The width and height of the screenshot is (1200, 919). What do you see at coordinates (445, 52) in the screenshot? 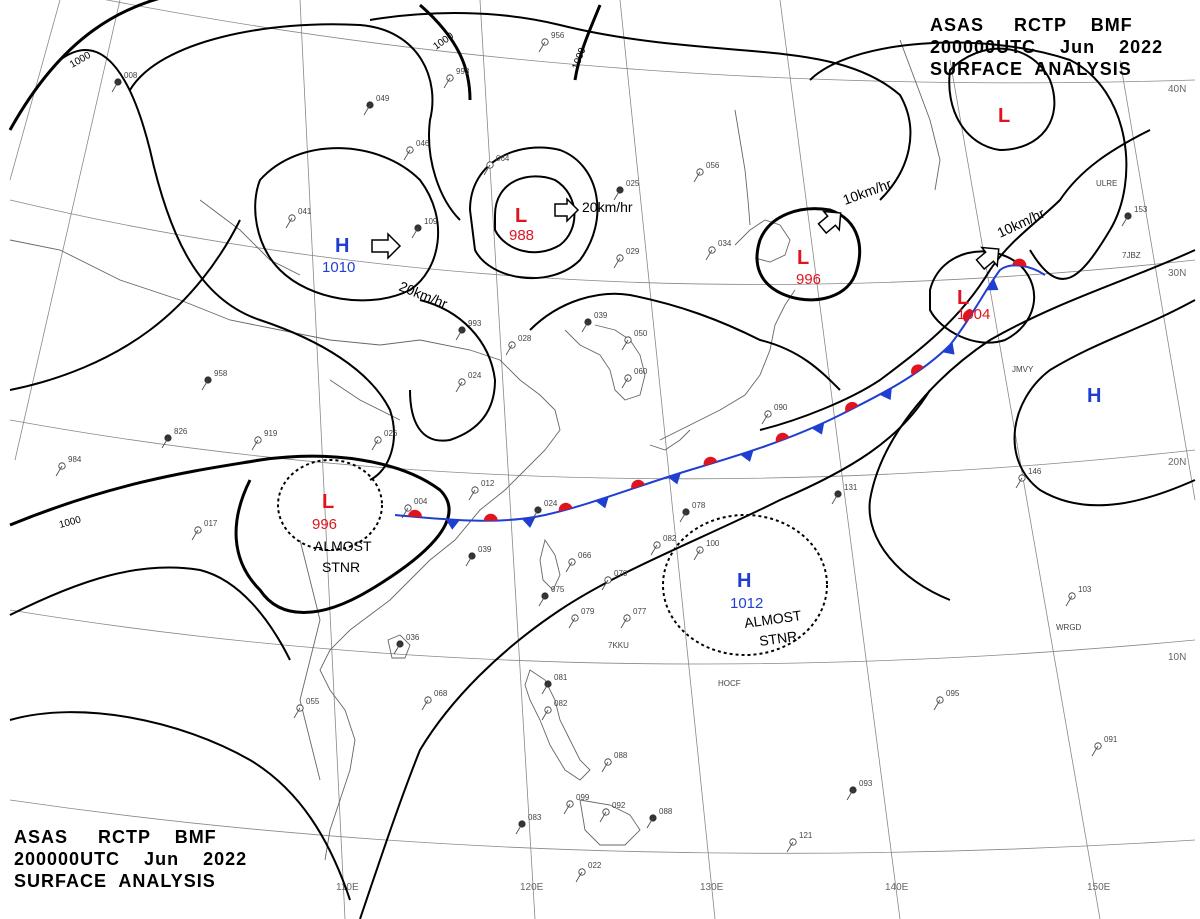
I see `isobar-1000-trough-north` at bounding box center [445, 52].